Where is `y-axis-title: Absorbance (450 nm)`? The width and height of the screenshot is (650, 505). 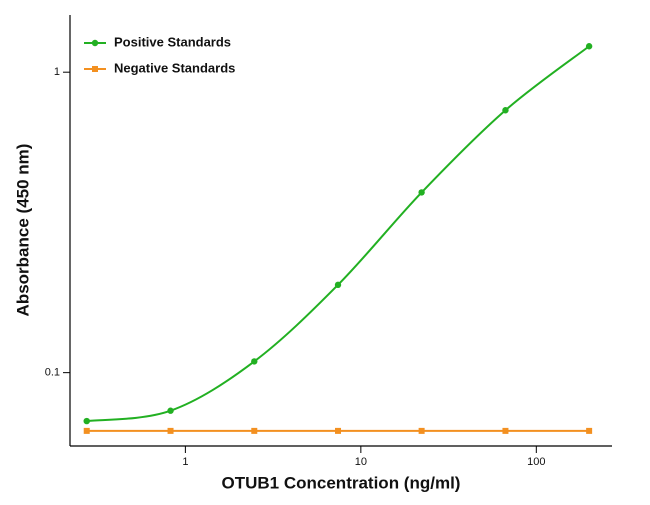
y-axis-title: Absorbance (450 nm) is located at coordinates (22, 230).